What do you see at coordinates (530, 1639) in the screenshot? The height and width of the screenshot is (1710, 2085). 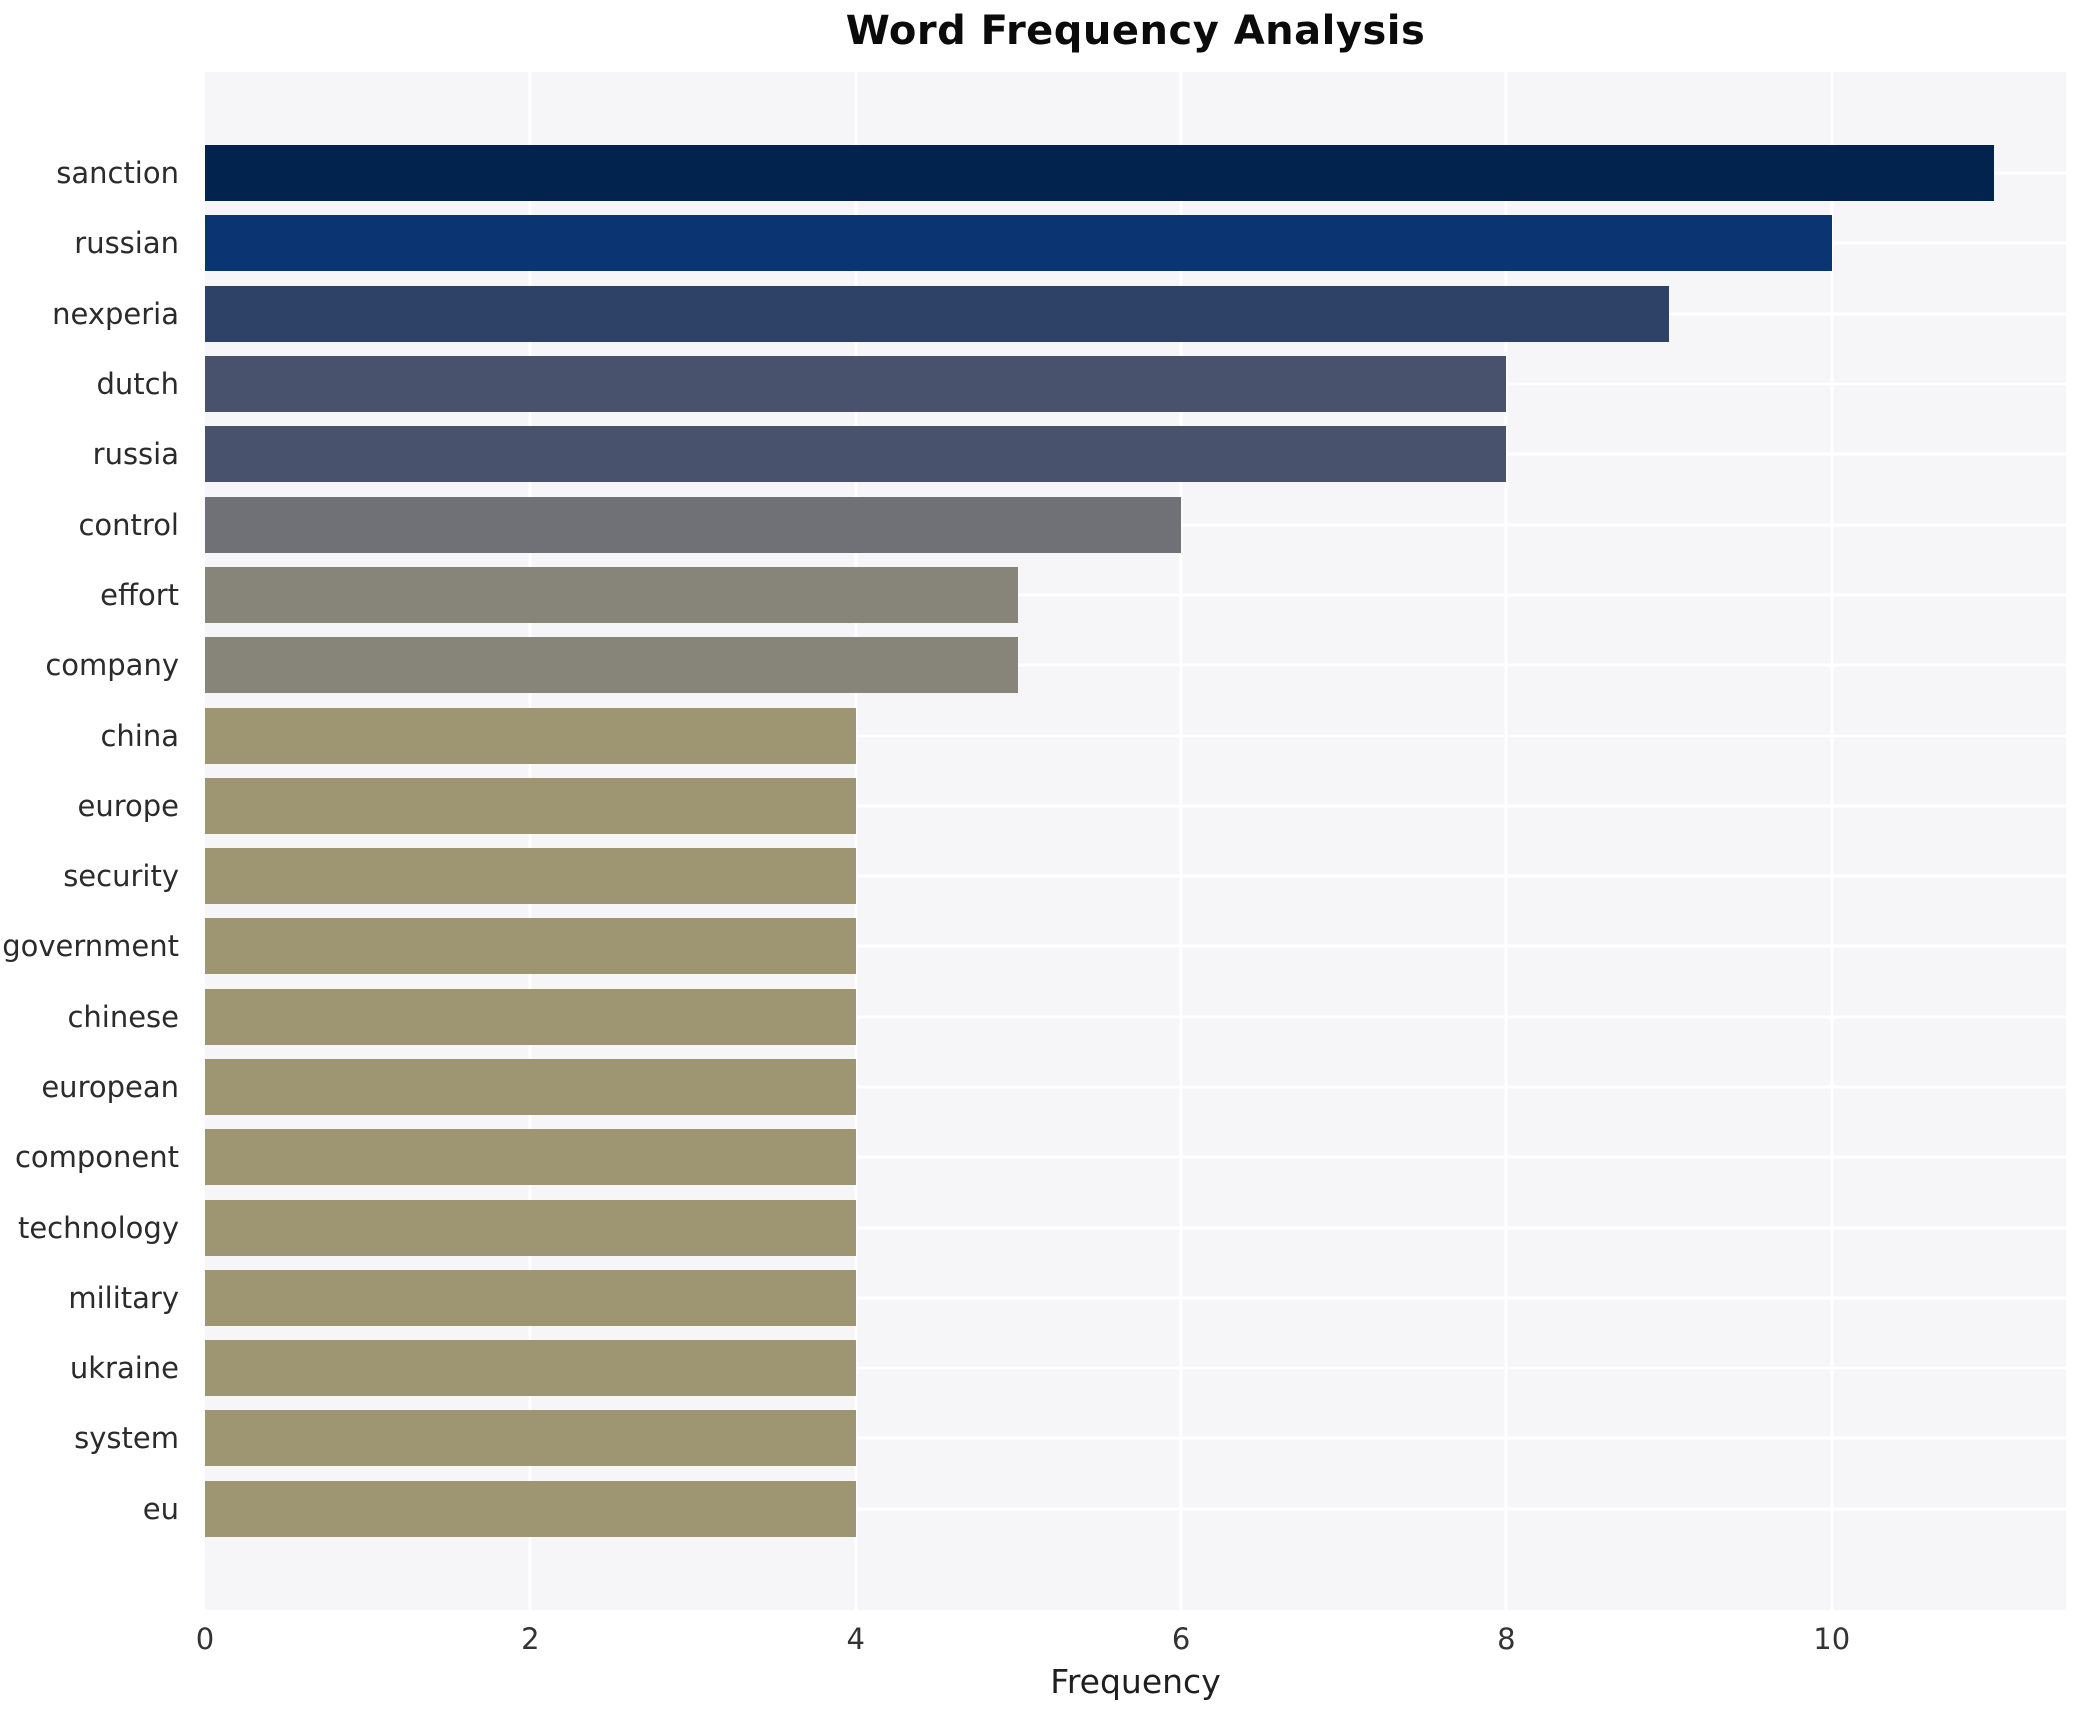 I see `x-tick-label: 2` at bounding box center [530, 1639].